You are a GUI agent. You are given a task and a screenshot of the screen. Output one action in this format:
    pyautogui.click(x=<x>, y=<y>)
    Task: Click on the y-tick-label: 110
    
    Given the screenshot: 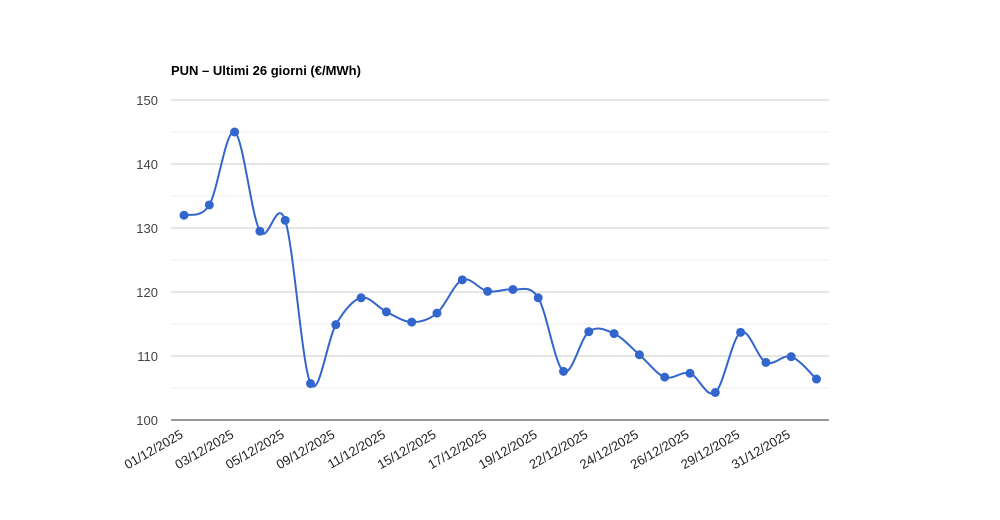 What is the action you would take?
    pyautogui.click(x=147, y=356)
    